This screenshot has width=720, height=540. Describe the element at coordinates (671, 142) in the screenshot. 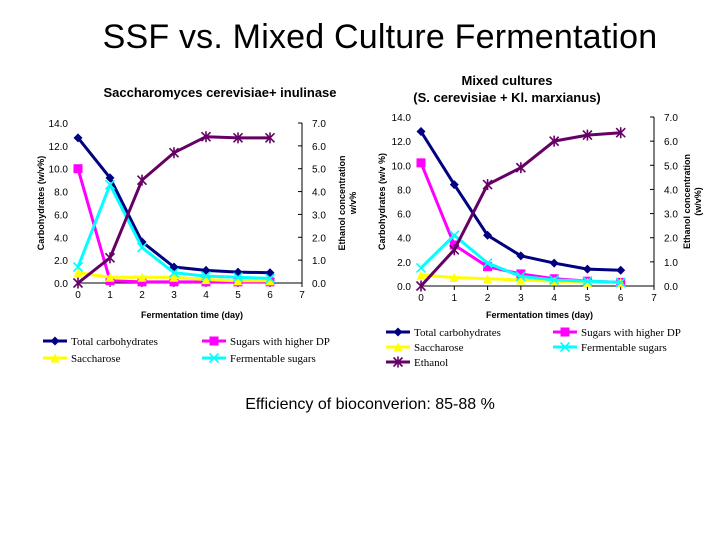

I see `chart-2-y-right-tick-label: 6.0` at that location.